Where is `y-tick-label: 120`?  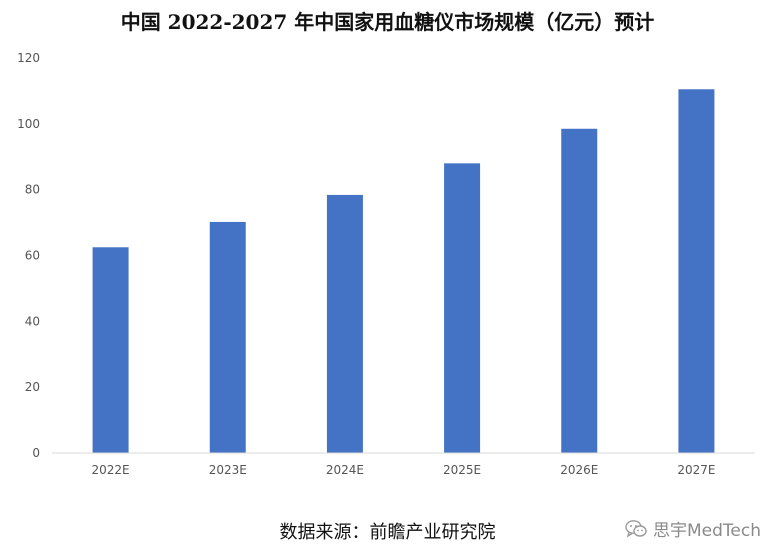
y-tick-label: 120 is located at coordinates (28, 58).